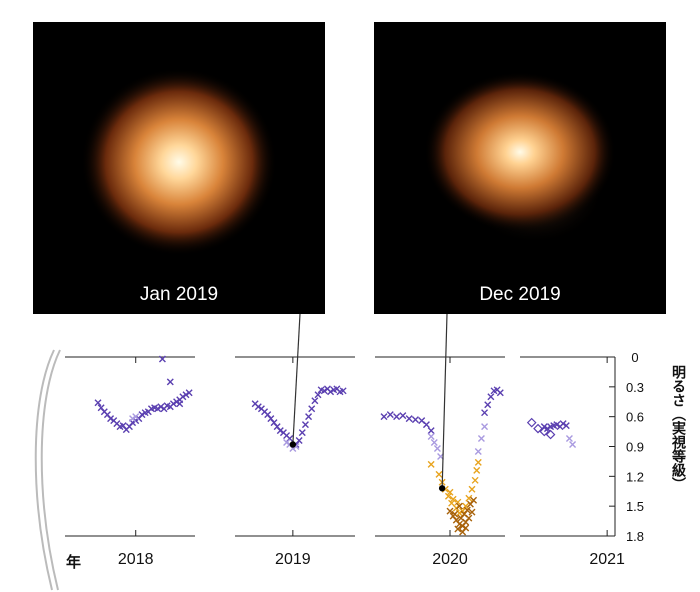 The image size is (700, 592). What do you see at coordinates (293, 559) in the screenshot?
I see `x-tick-label: 2019` at bounding box center [293, 559].